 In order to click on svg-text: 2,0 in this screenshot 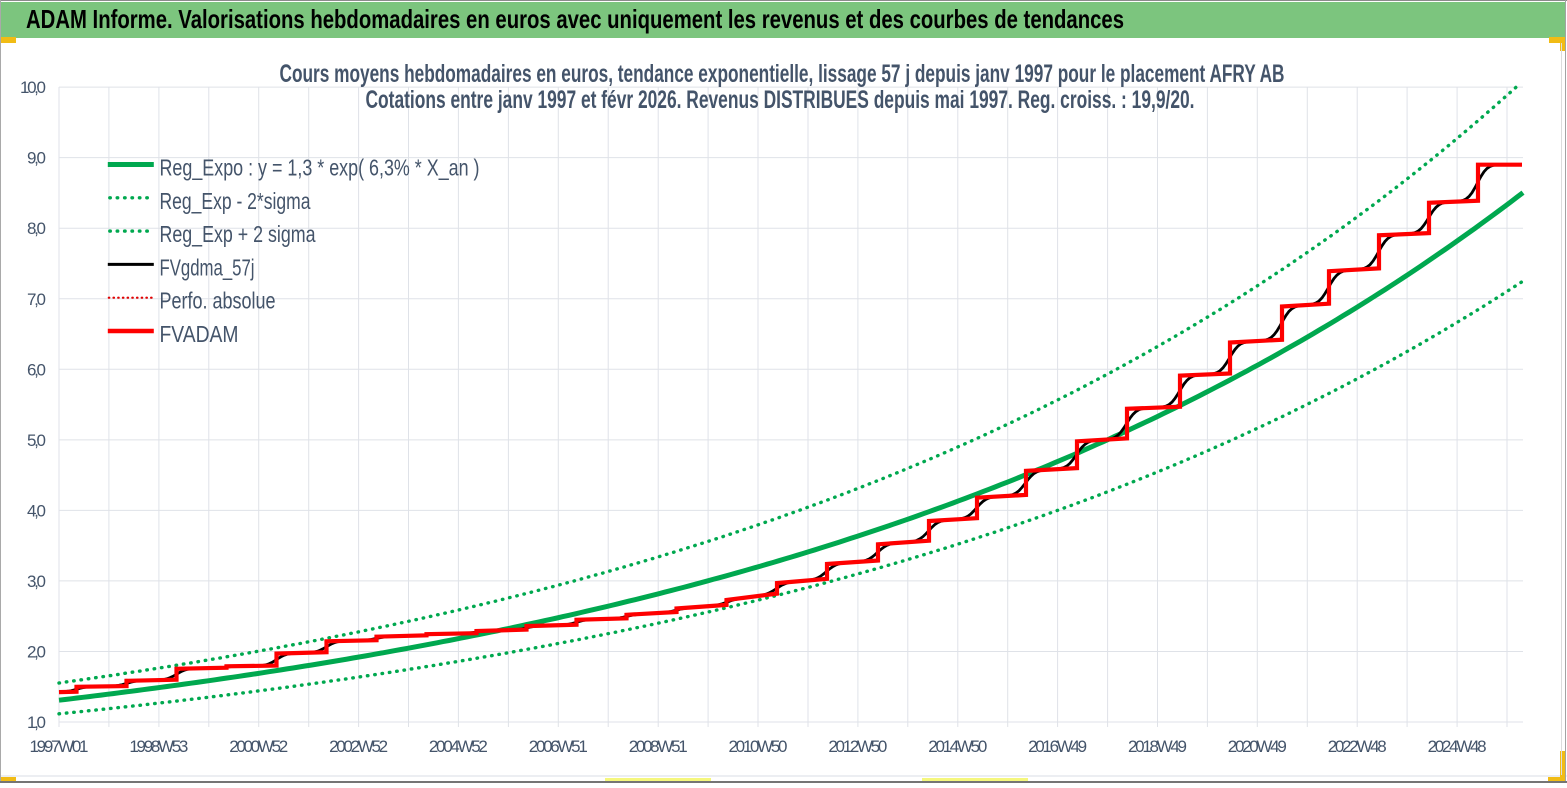, I will do `click(36, 652)`.